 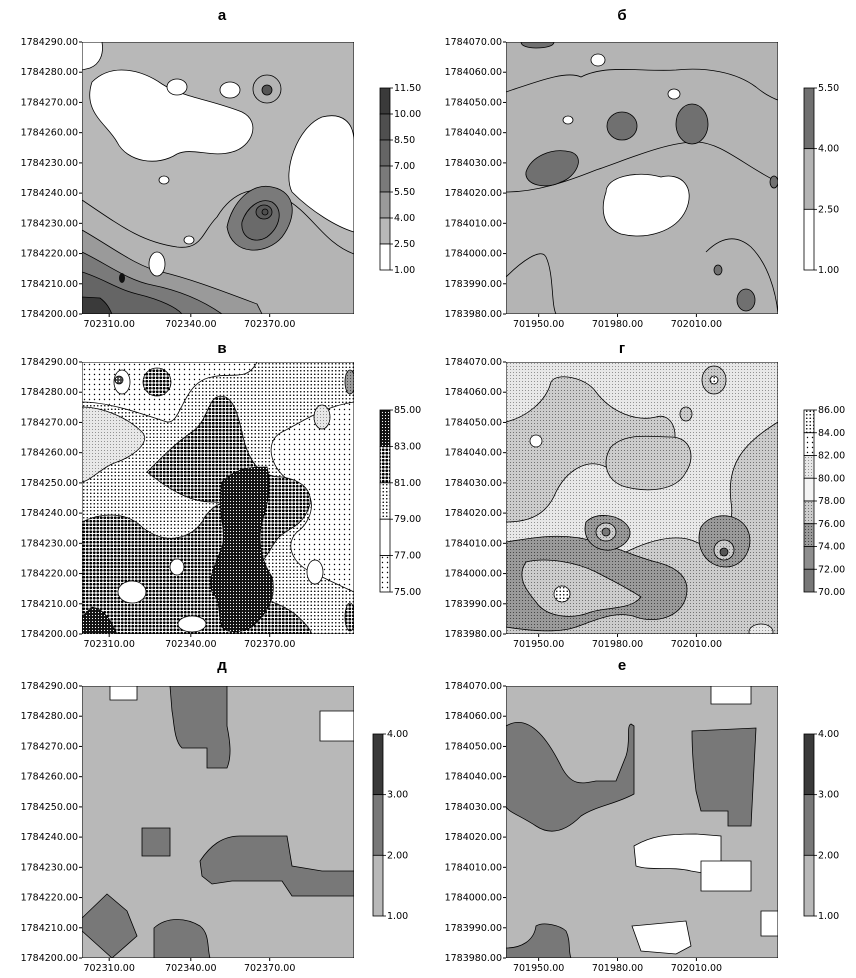 What do you see at coordinates (49, 807) in the screenshot?
I see `y-tick-label: 1784250.00` at bounding box center [49, 807].